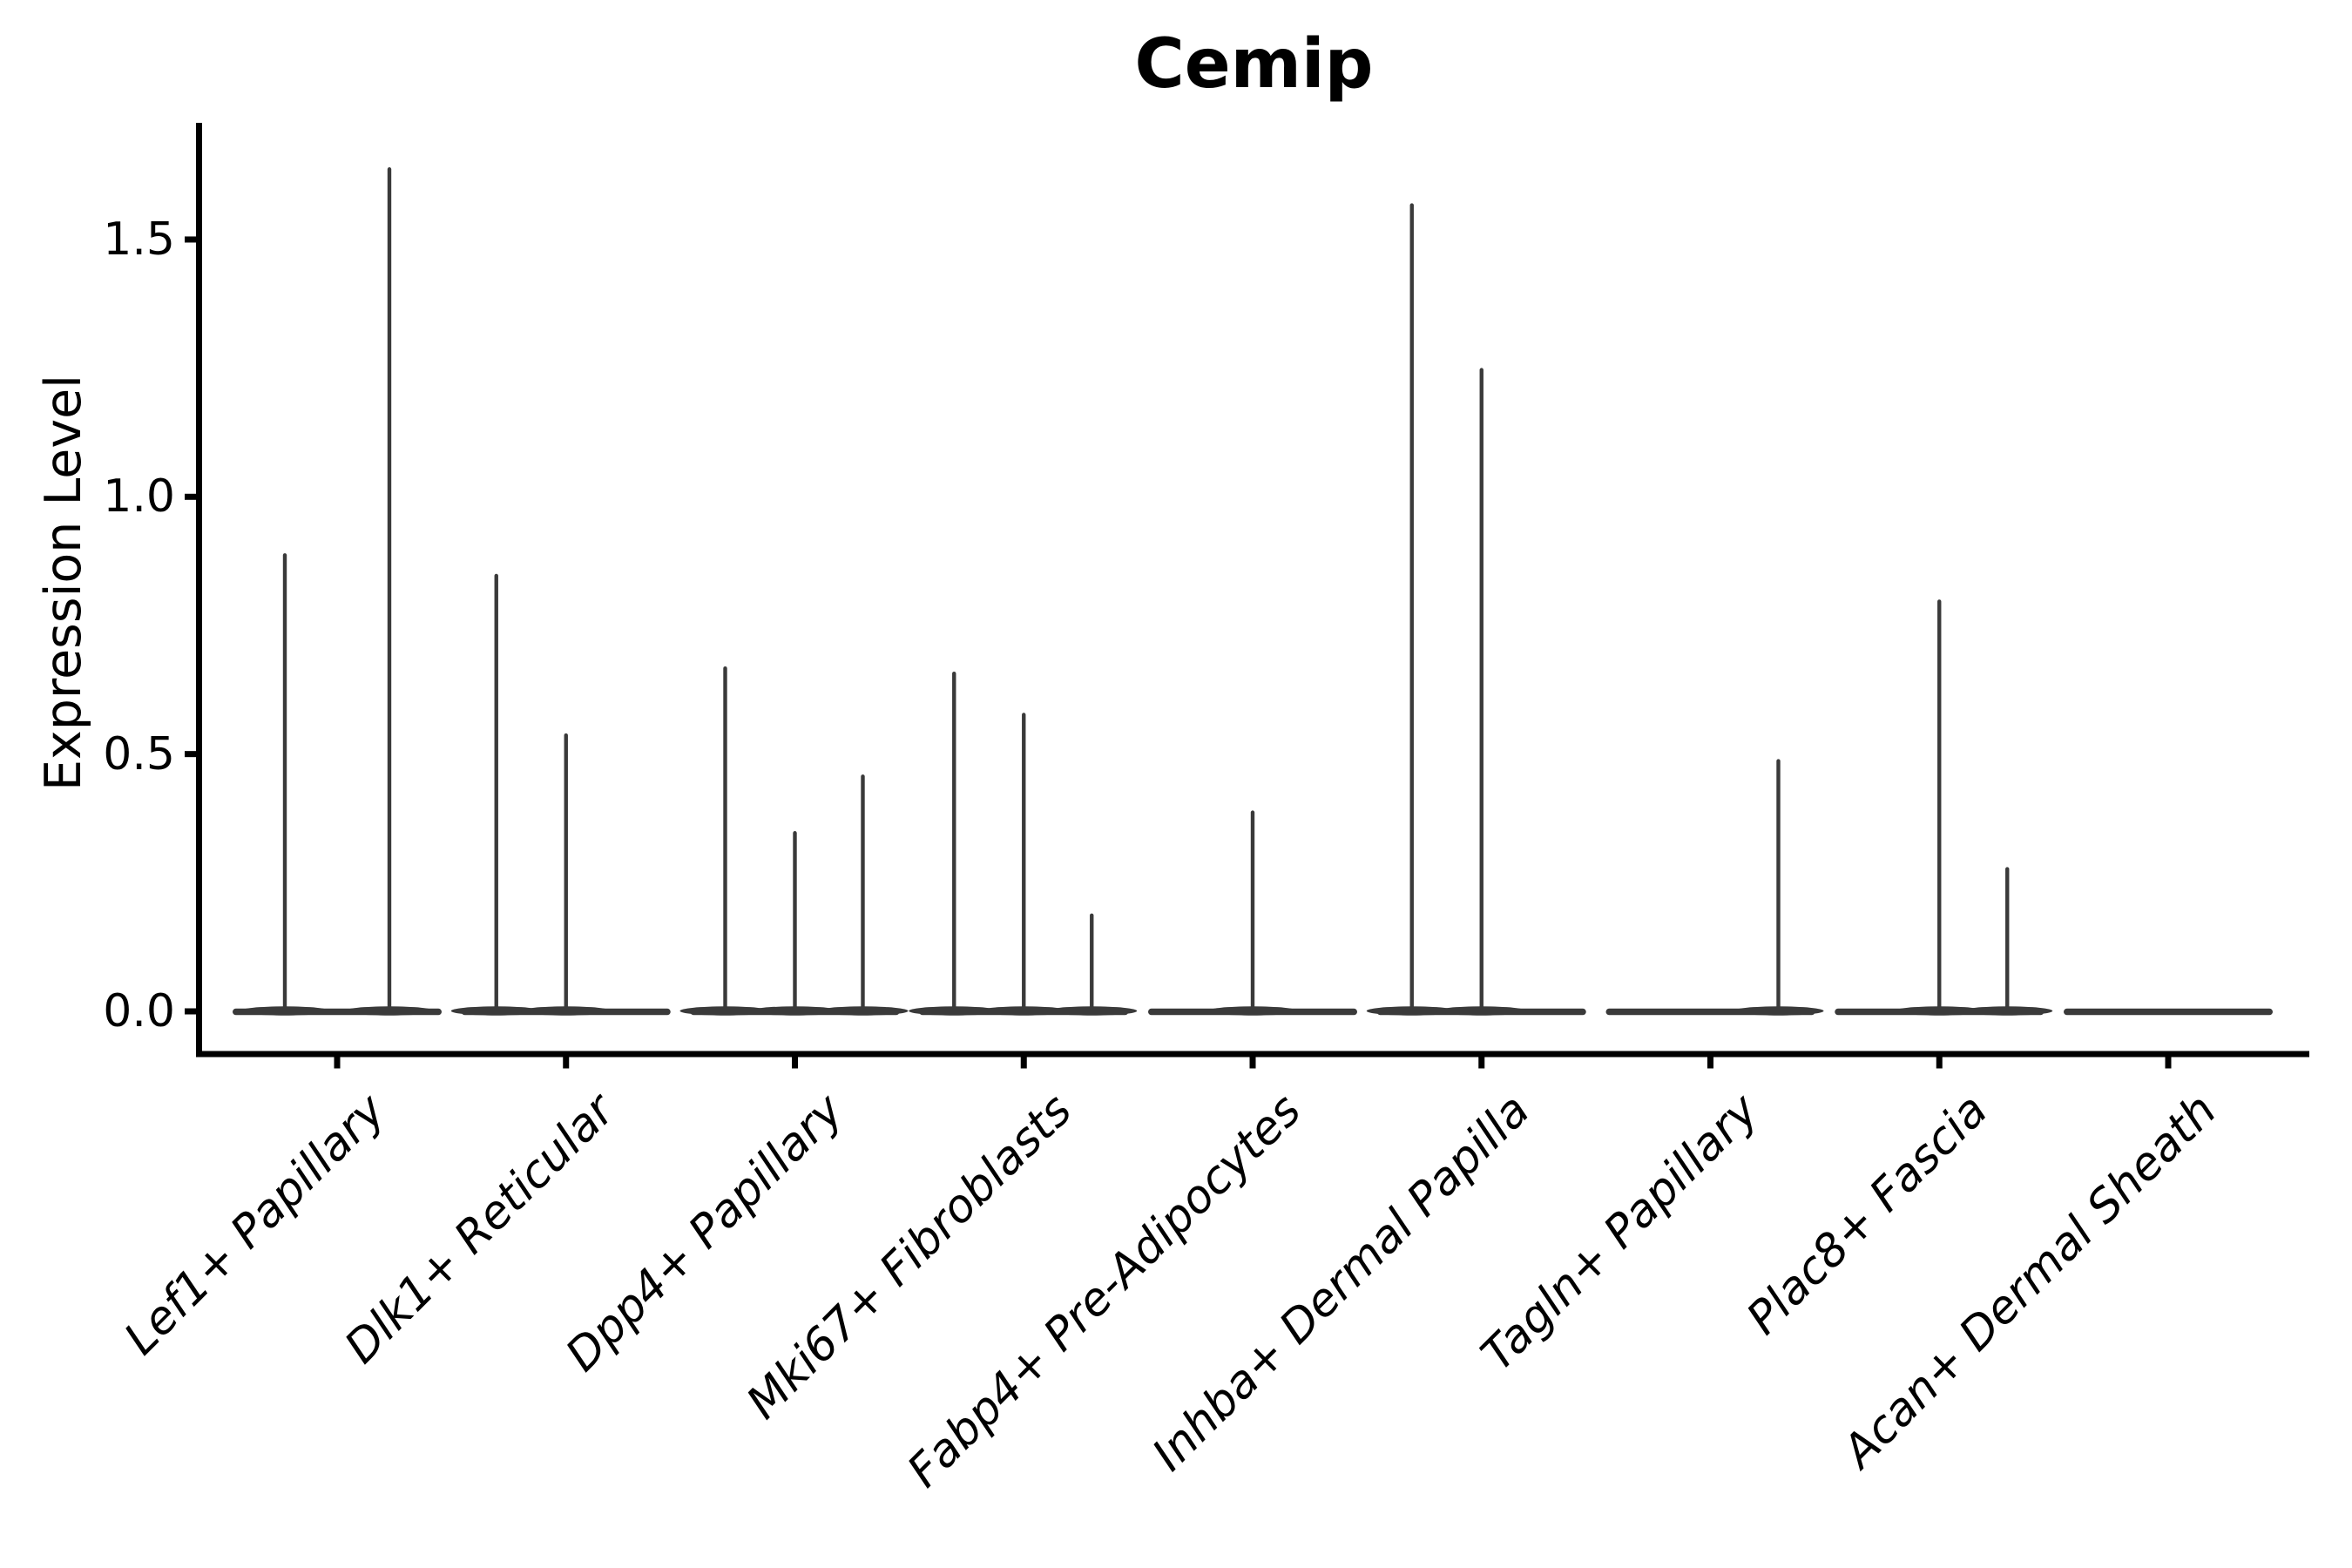  Describe the element at coordinates (139, 1011) in the screenshot. I see `y-tick-label: 0.0` at that location.